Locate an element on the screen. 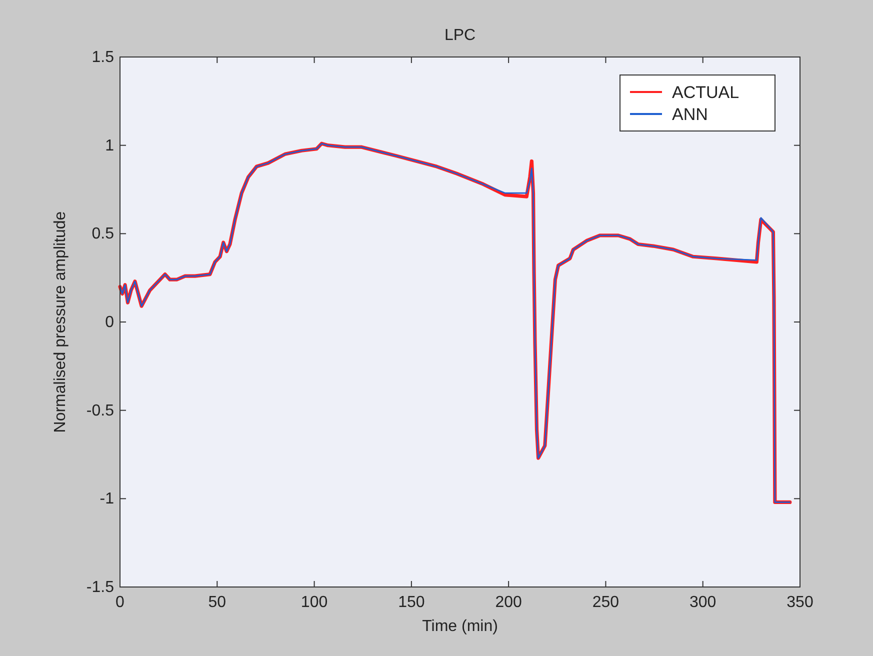  y-tick-label: 1 is located at coordinates (109, 145).